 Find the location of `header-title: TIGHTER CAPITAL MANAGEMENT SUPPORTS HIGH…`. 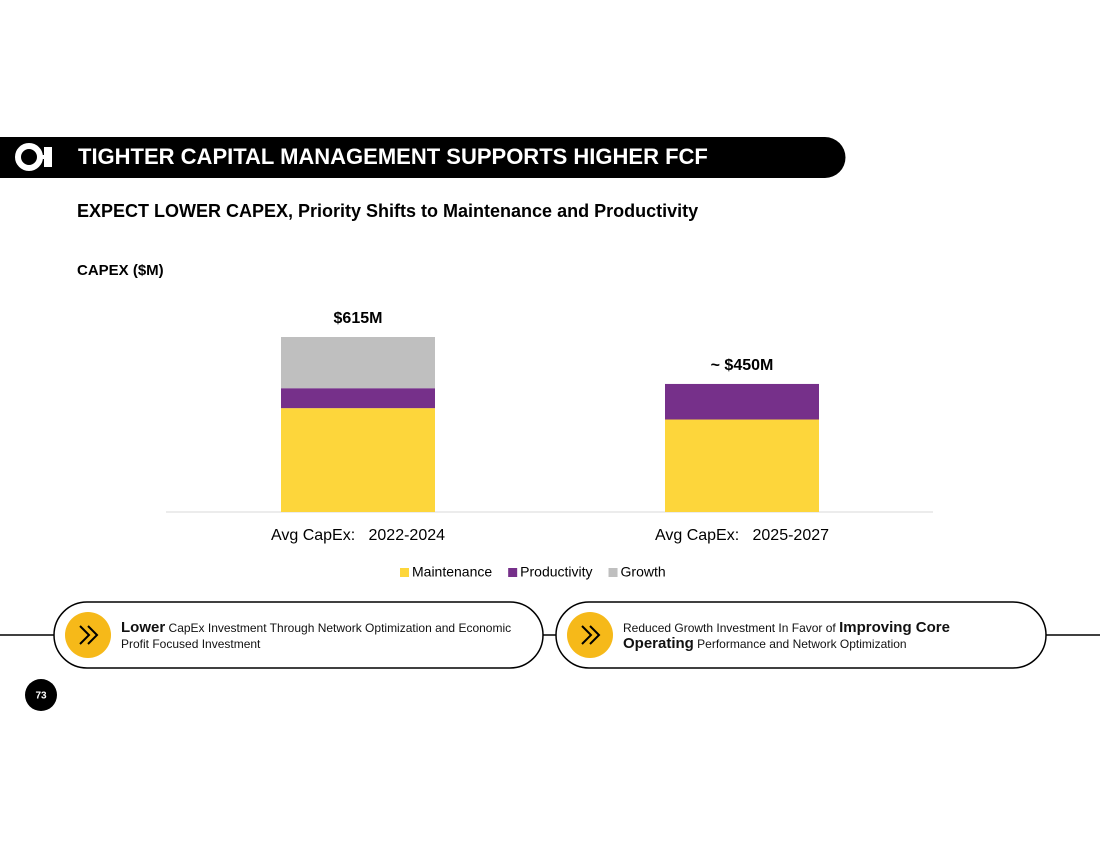

header-title: TIGHTER CAPITAL MANAGEMENT SUPPORTS HIGH… is located at coordinates (393, 156).